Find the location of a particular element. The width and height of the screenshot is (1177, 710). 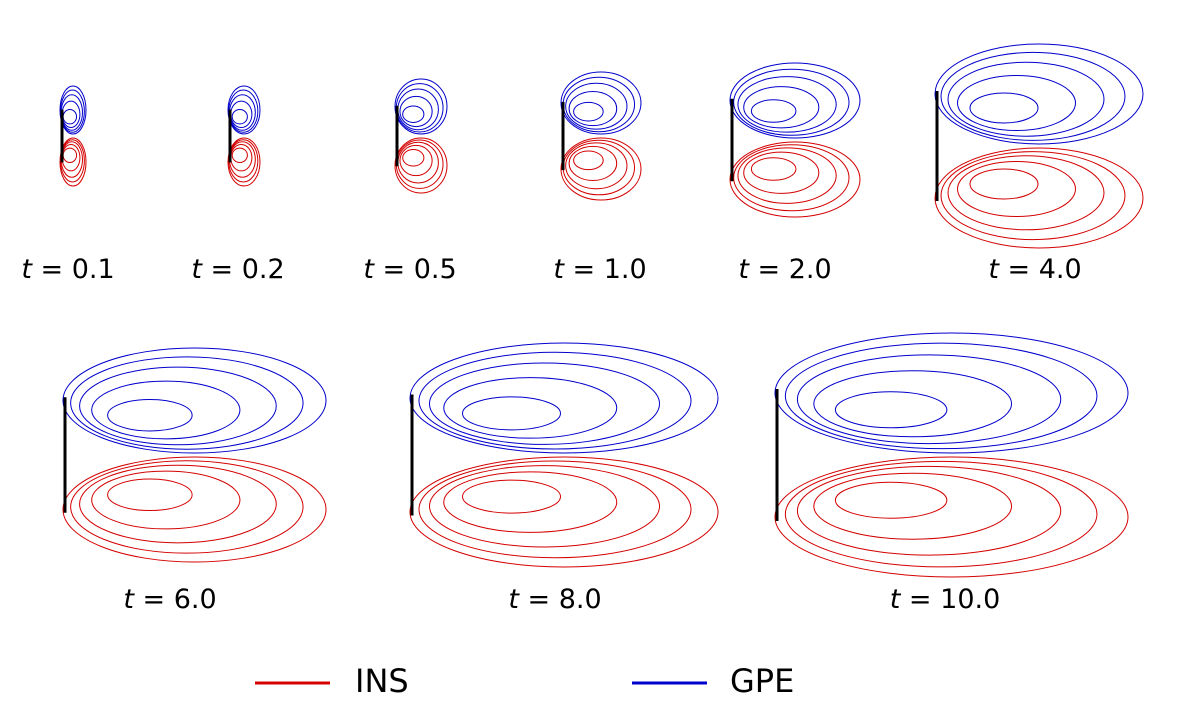

legend-label: INS is located at coordinates (382, 681).